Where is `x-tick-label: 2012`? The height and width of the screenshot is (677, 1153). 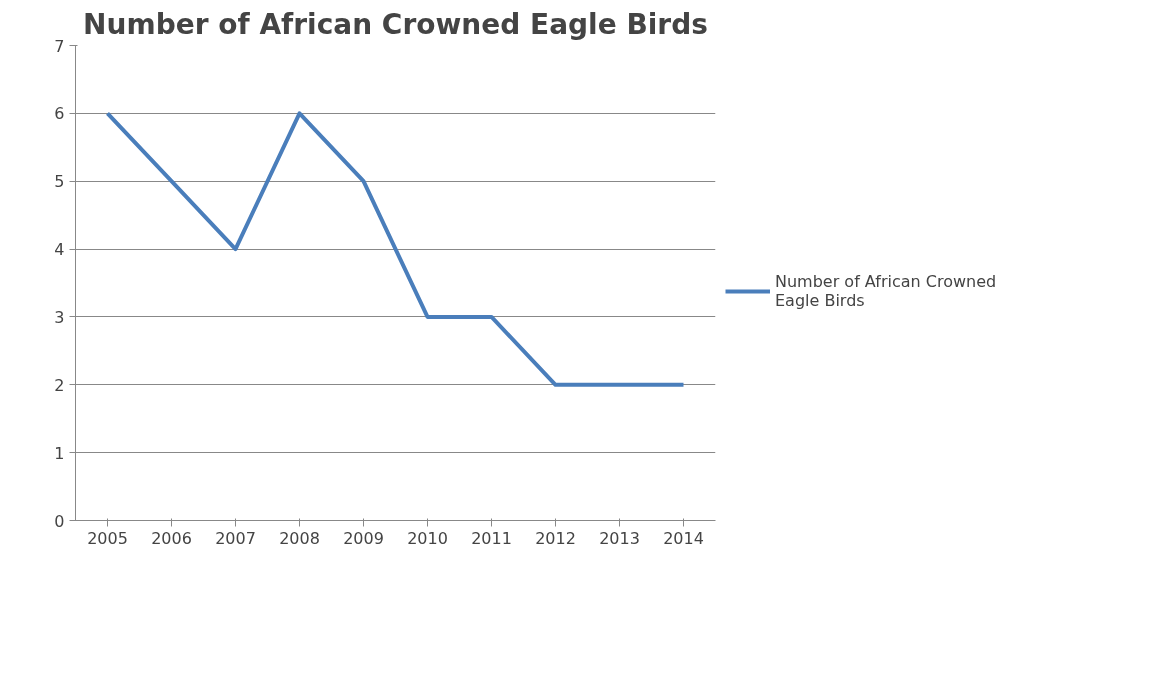
x-tick-label: 2012 is located at coordinates (555, 538).